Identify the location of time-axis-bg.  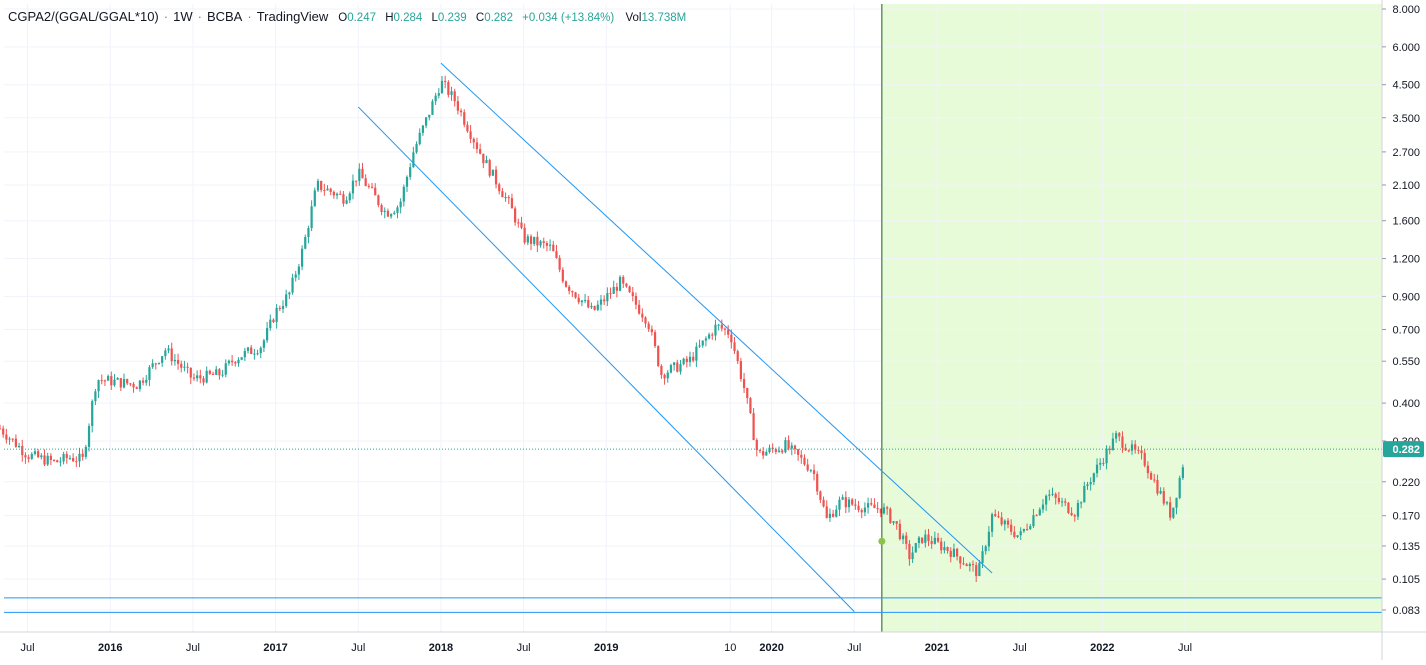
(713, 646).